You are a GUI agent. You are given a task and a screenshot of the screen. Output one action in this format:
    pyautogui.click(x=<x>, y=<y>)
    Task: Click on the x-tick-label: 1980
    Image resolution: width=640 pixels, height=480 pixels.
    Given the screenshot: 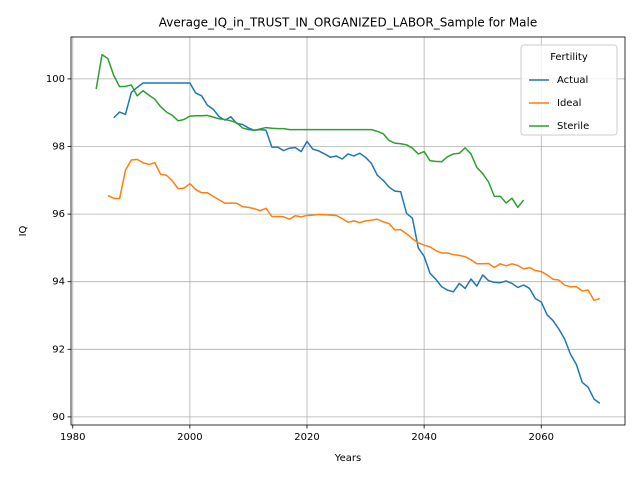 What is the action you would take?
    pyautogui.click(x=72, y=437)
    